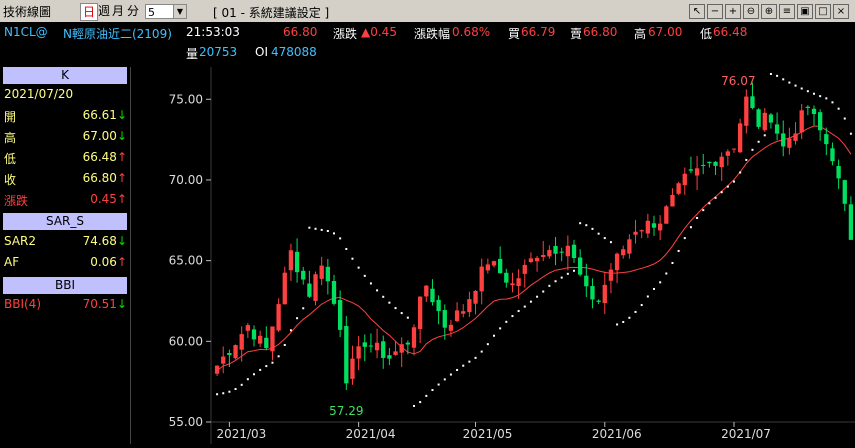 The height and width of the screenshot is (448, 855). What do you see at coordinates (805, 11) in the screenshot?
I see `save-icon: ▣` at bounding box center [805, 11].